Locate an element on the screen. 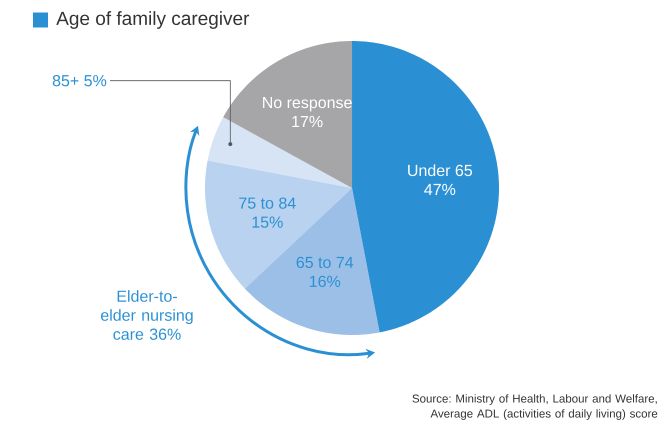 The width and height of the screenshot is (668, 431). slice-label: 75 to 84 is located at coordinates (267, 203).